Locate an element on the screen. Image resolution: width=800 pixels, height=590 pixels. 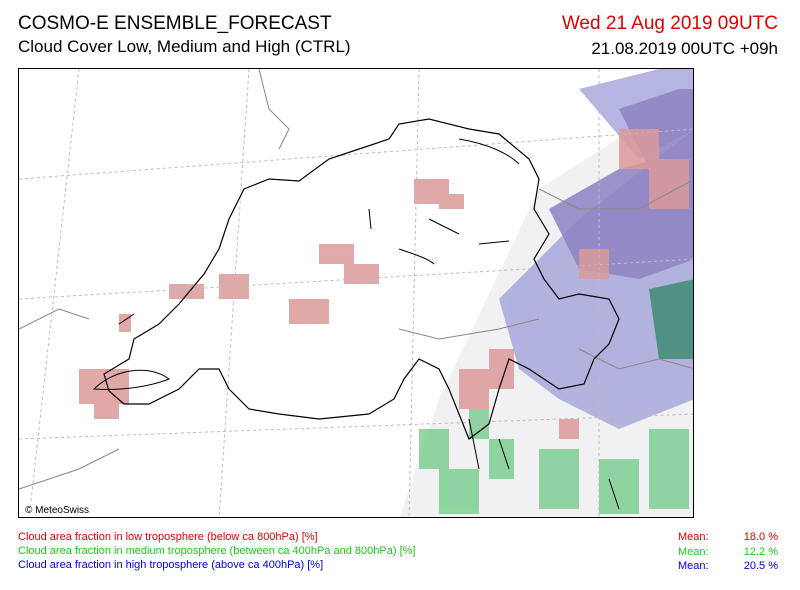
overlap-high-medium-cloud is located at coordinates (671, 319).